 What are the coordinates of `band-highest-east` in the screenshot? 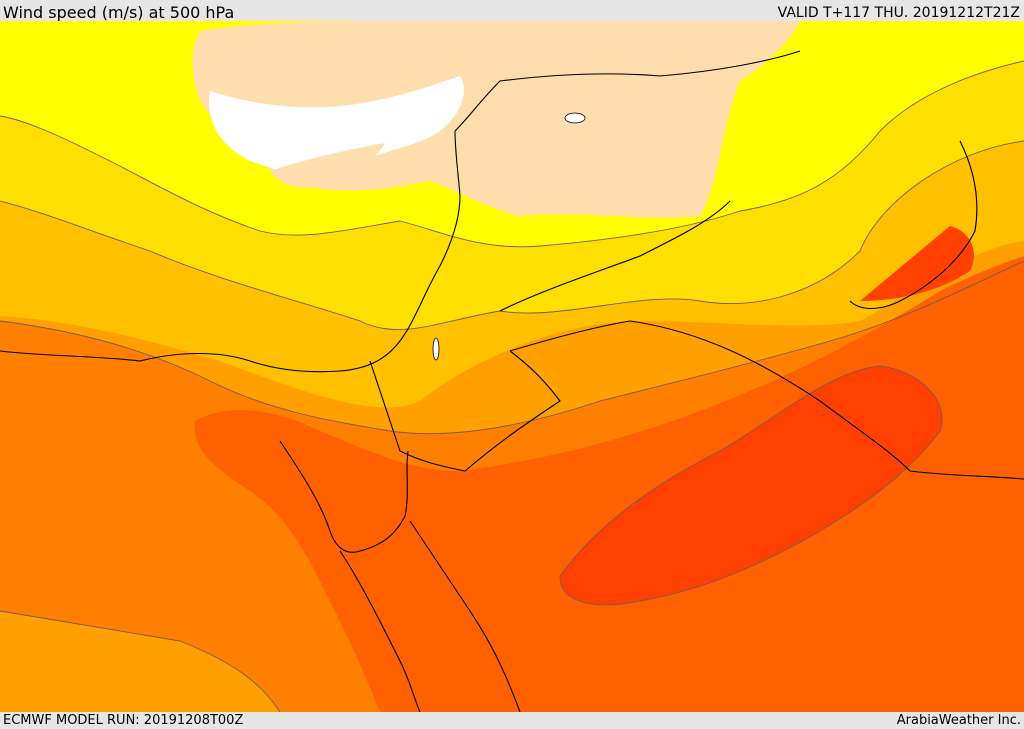 It's located at (917, 263).